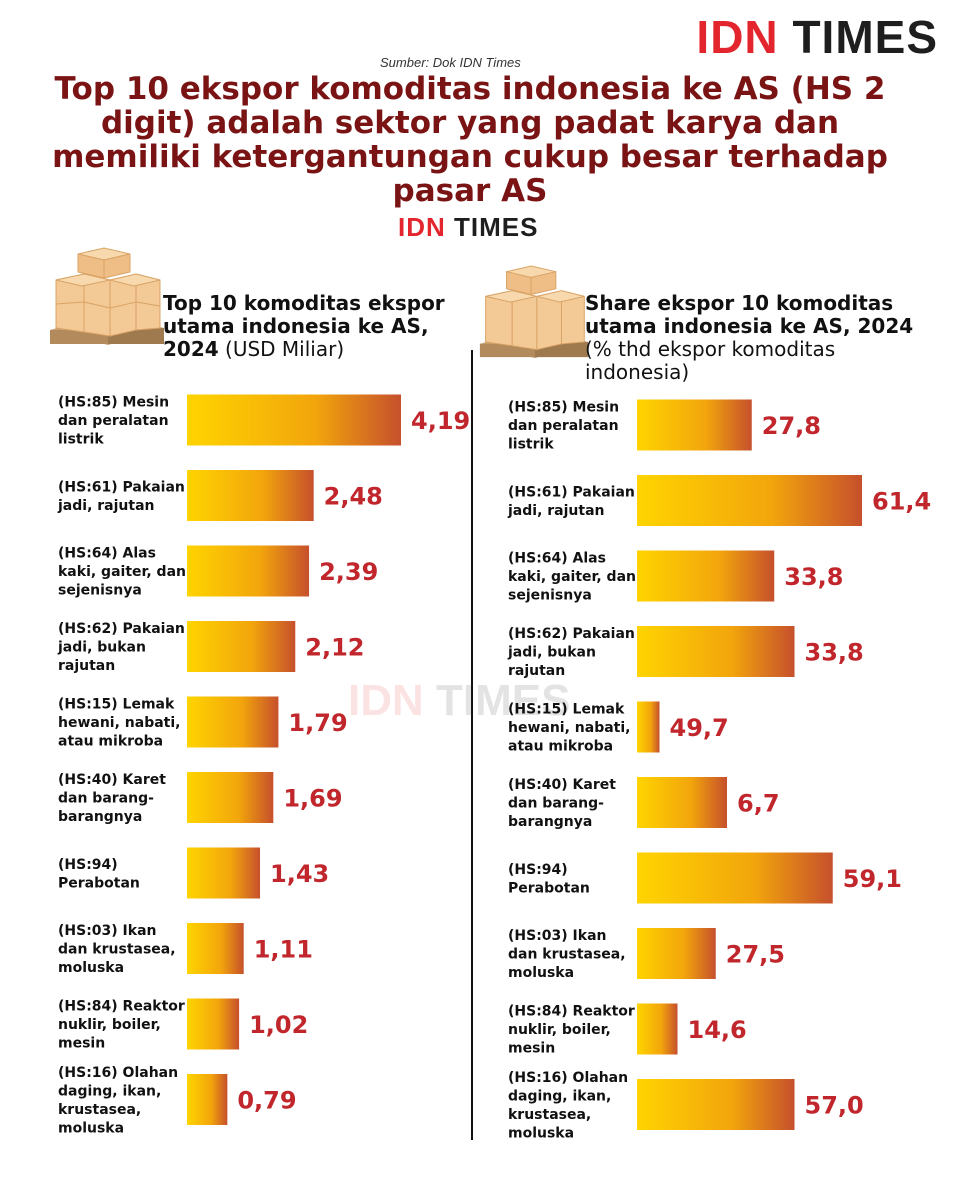 The height and width of the screenshot is (1200, 960). Describe the element at coordinates (791, 426) in the screenshot. I see `value-label: 27,8` at that location.